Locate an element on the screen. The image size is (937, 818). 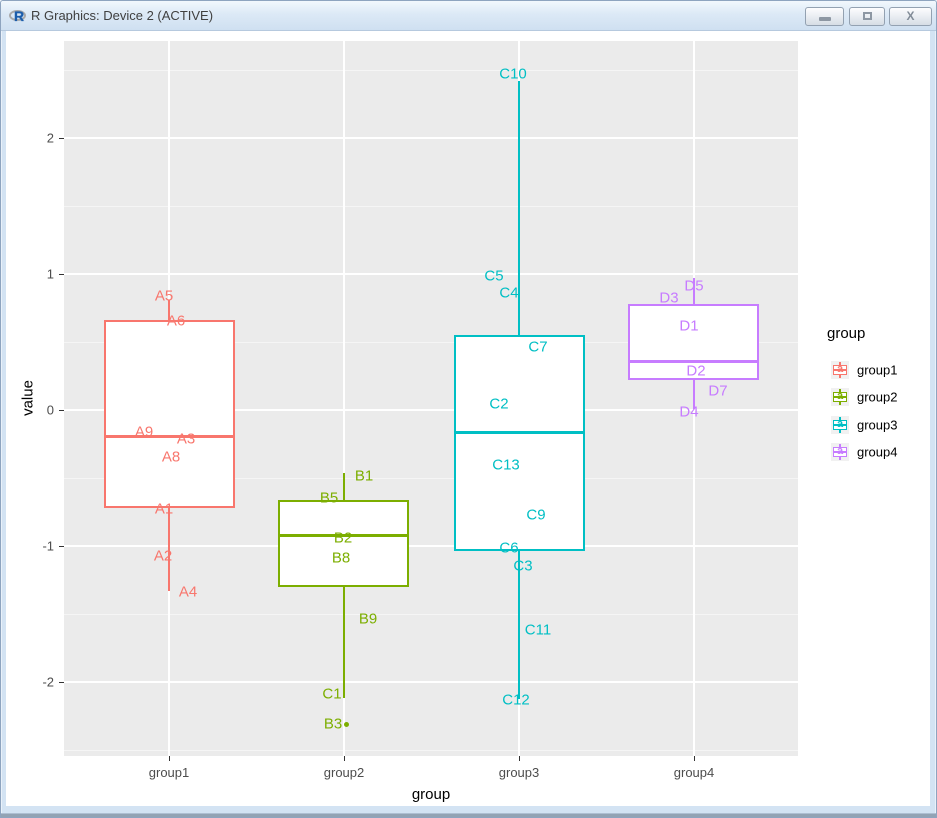
point-label-a5: A5 is located at coordinates (164, 296).